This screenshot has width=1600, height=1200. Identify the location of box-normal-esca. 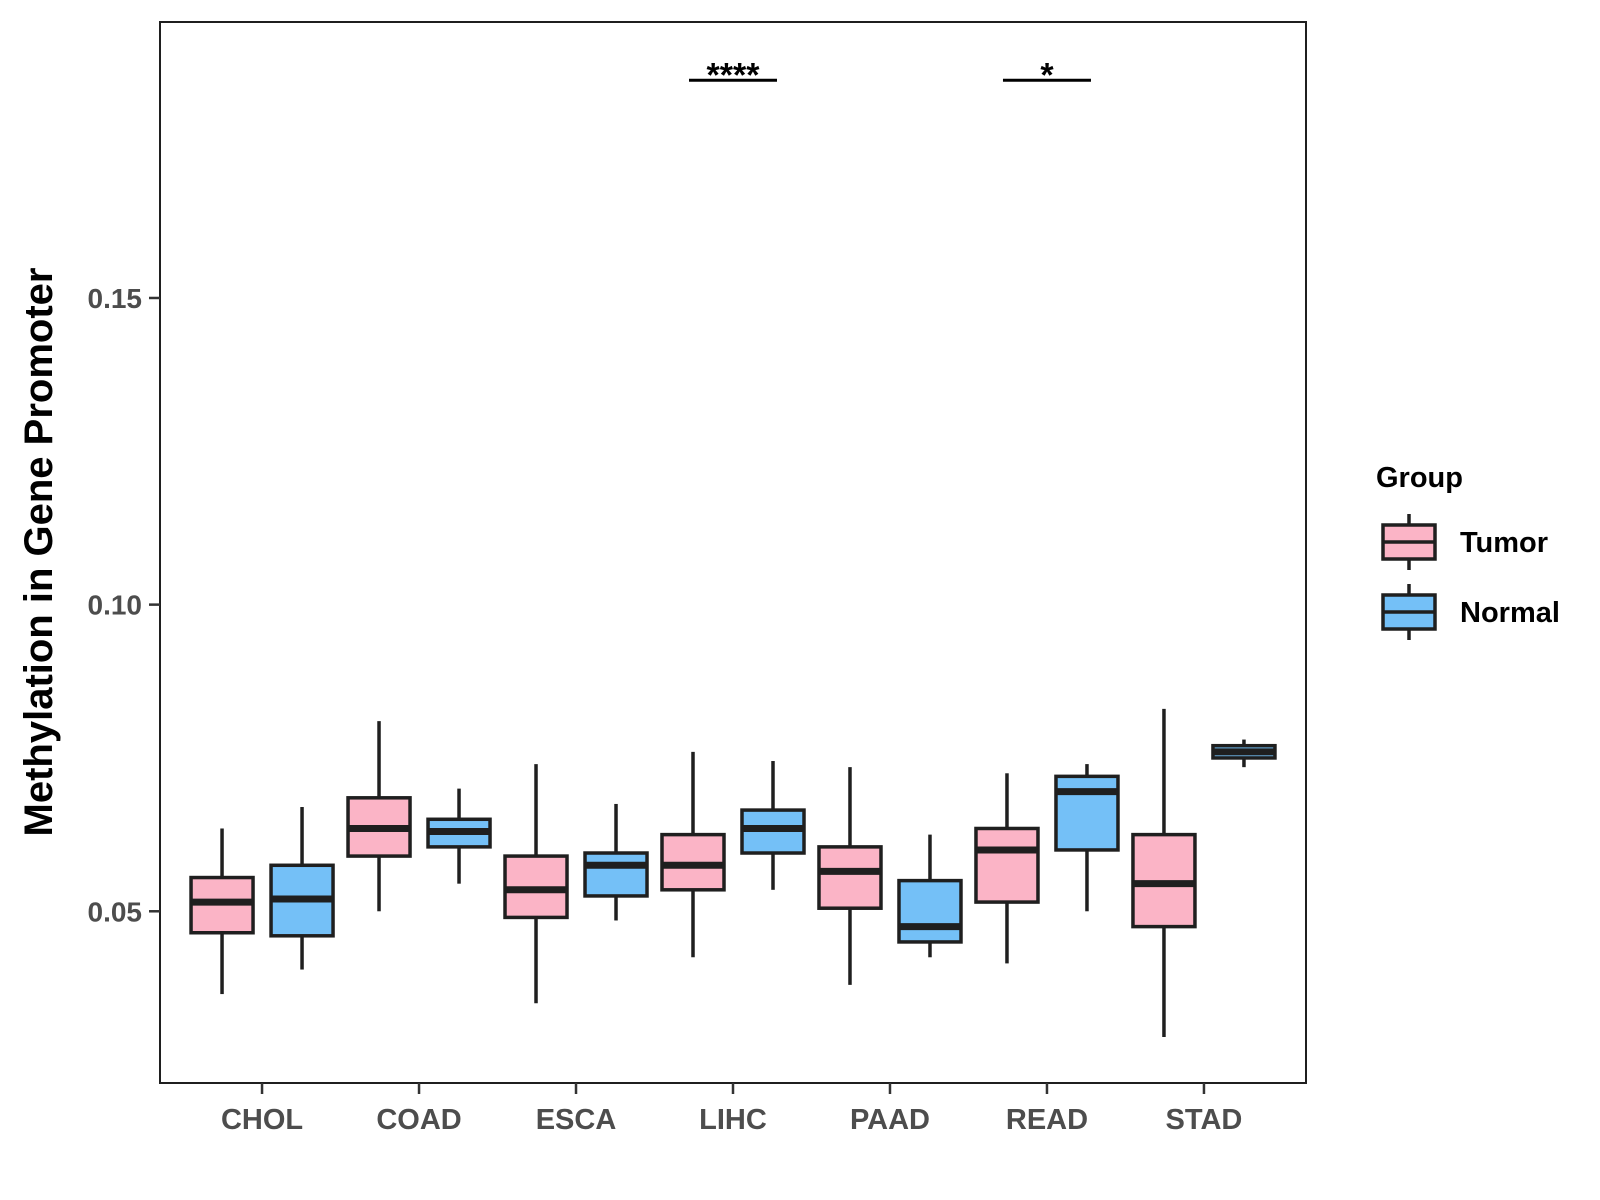
(616, 862).